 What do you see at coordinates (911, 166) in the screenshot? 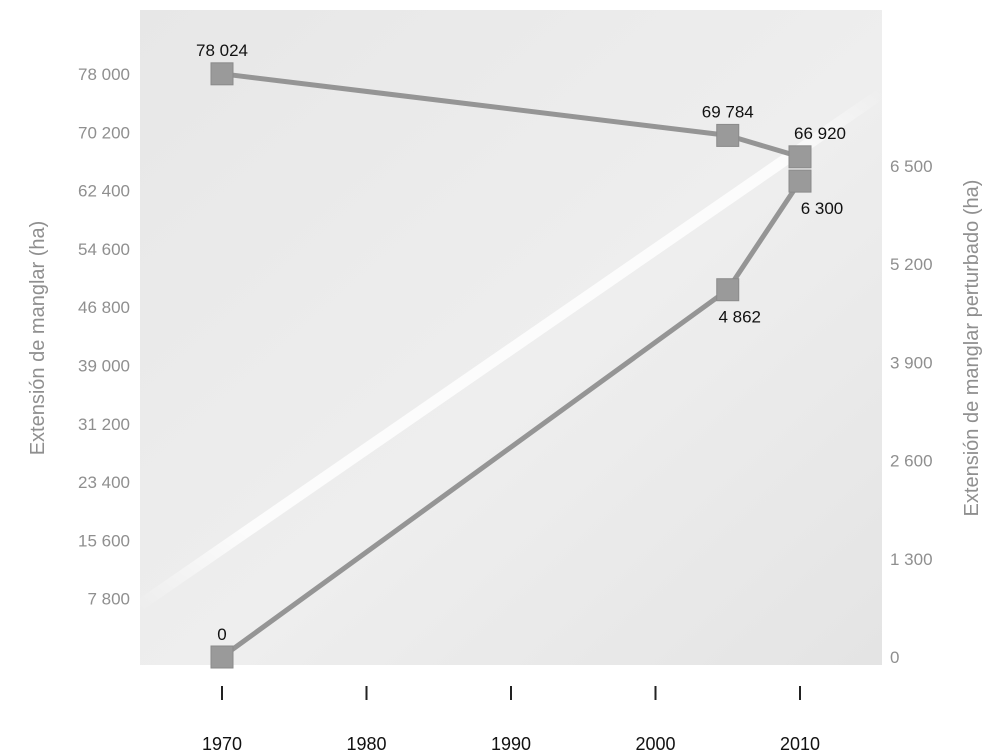
I see `right-tick-label: 6 500` at bounding box center [911, 166].